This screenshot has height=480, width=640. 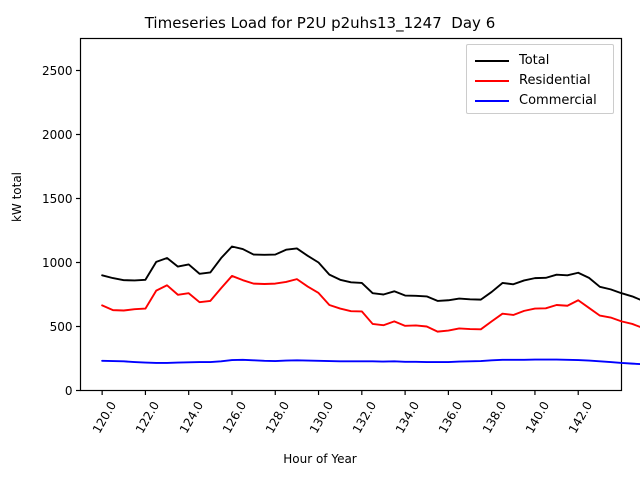 I want to click on legend-item: Residential, so click(x=533, y=81).